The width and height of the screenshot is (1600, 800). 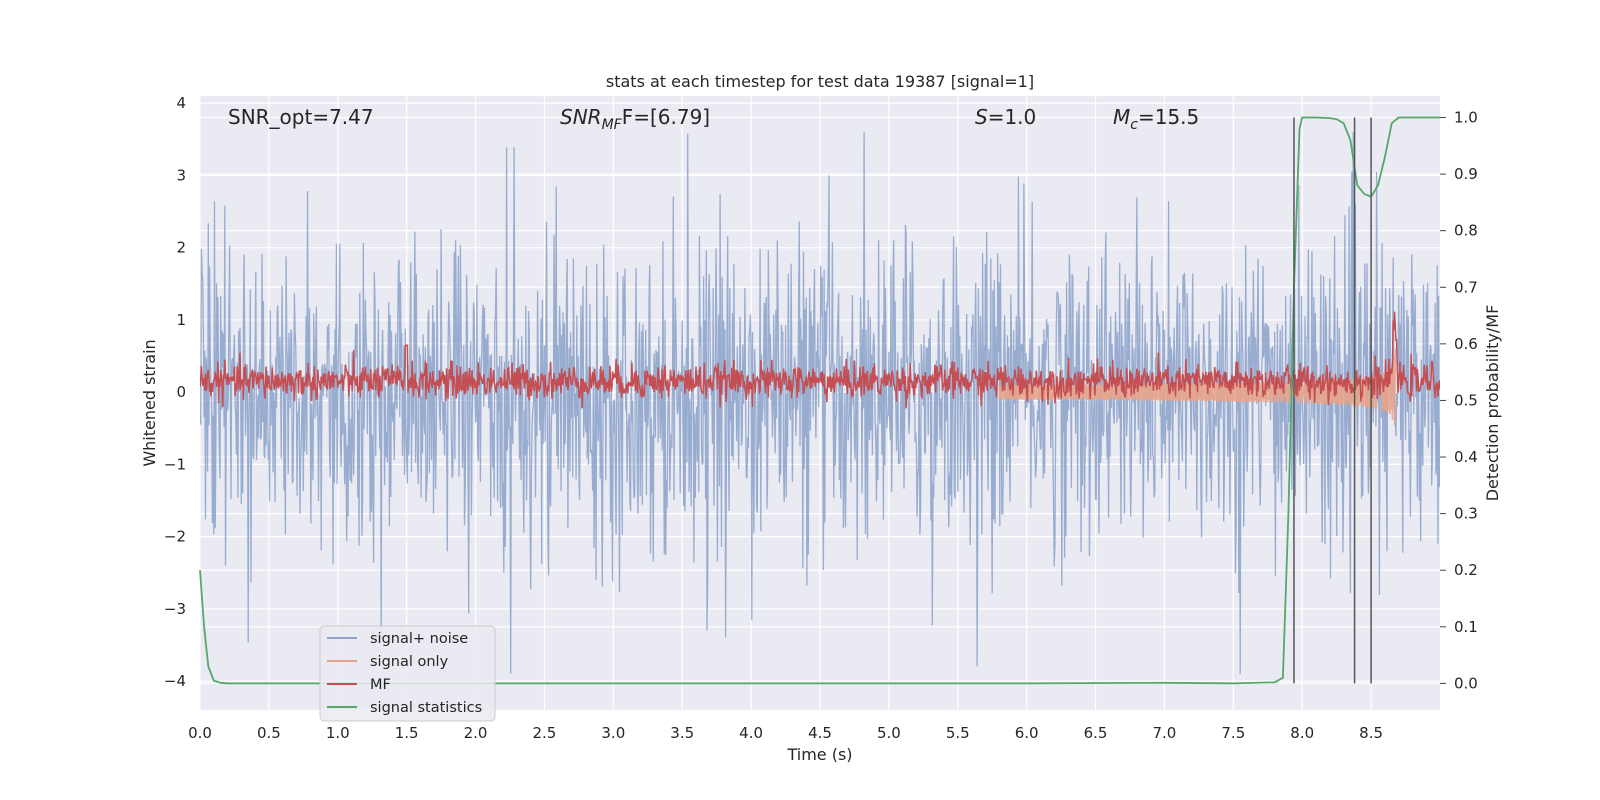 I want to click on x-tick-label: 6.5, so click(x=1096, y=733).